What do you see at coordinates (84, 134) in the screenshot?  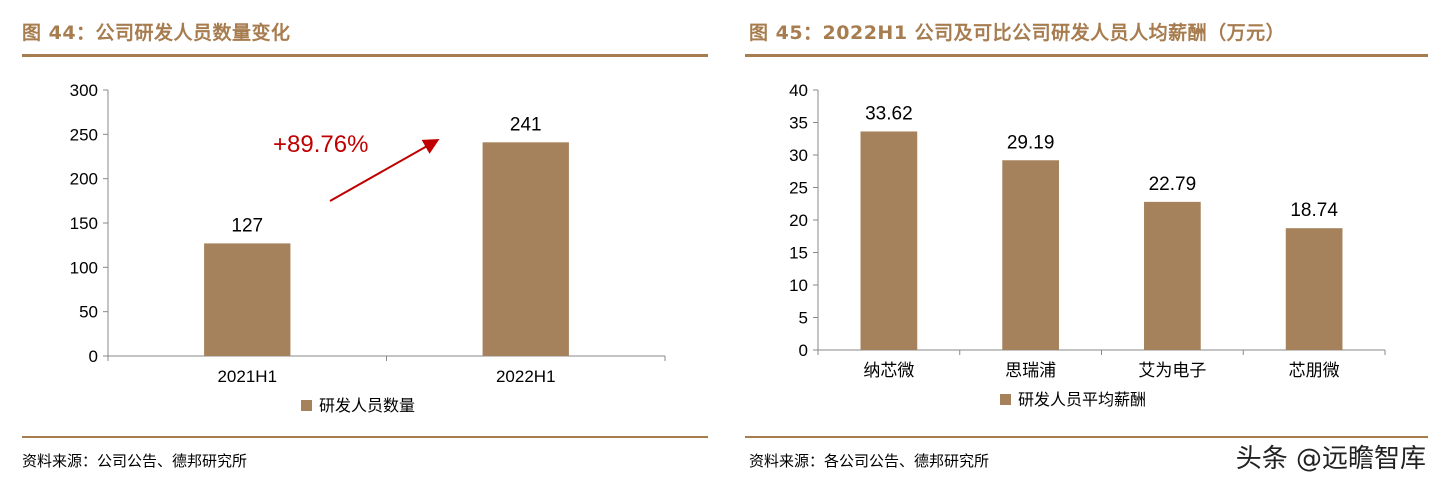 I see `headcount-y-tick-label: 250` at bounding box center [84, 134].